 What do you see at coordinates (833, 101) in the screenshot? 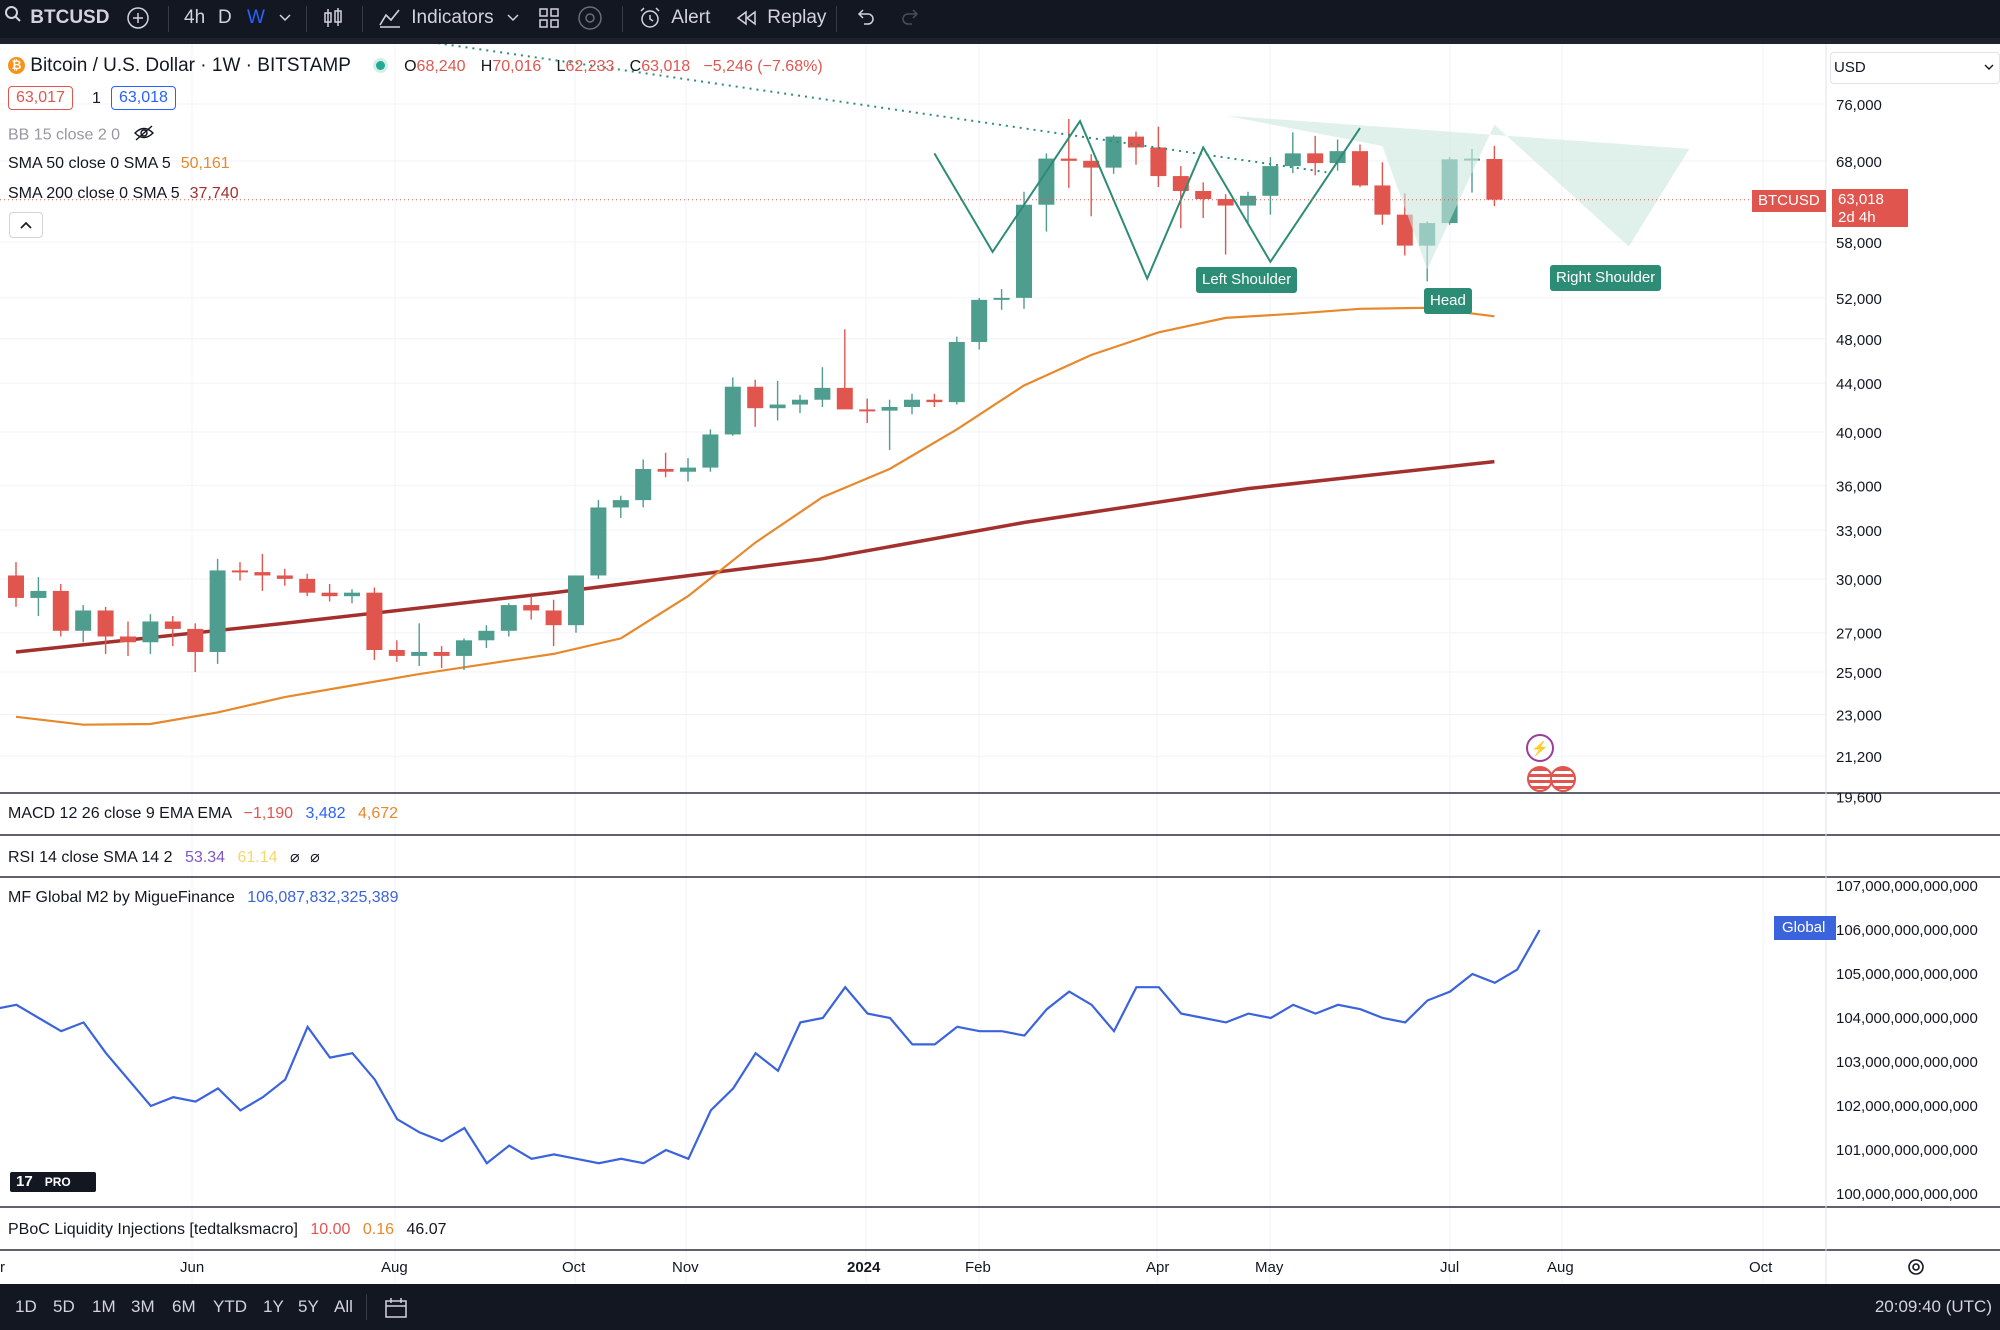
I see `neckline-dotted` at bounding box center [833, 101].